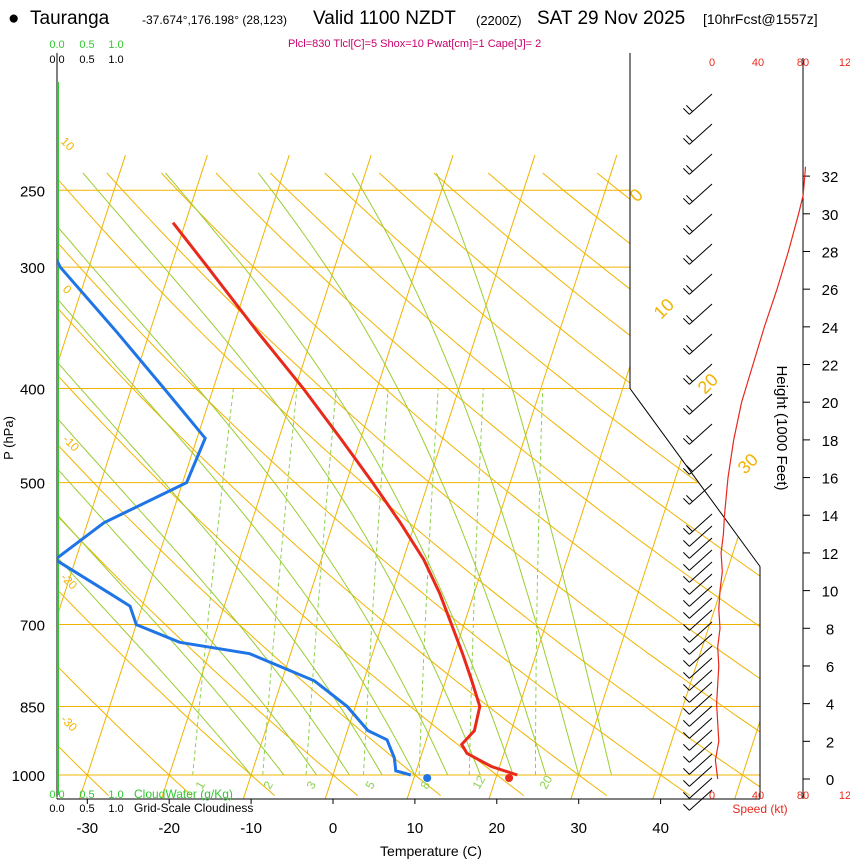 The image size is (850, 860). What do you see at coordinates (830, 667) in the screenshot?
I see `height-tick-label: 6` at bounding box center [830, 667].